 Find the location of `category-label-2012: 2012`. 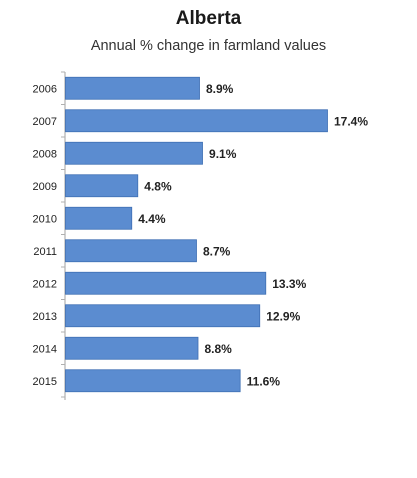

category-label-2012: 2012 is located at coordinates (45, 284).